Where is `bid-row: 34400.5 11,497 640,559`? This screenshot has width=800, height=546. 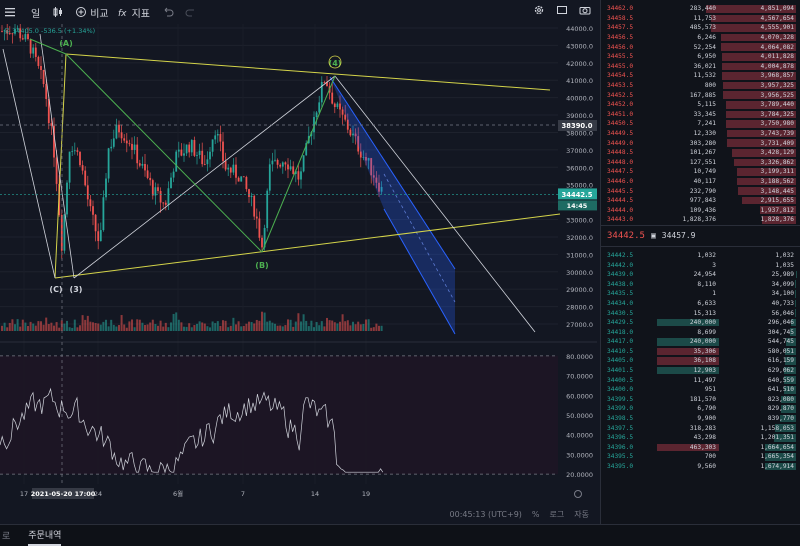
bid-row: 34400.5 11,497 640,559 is located at coordinates (700, 380).